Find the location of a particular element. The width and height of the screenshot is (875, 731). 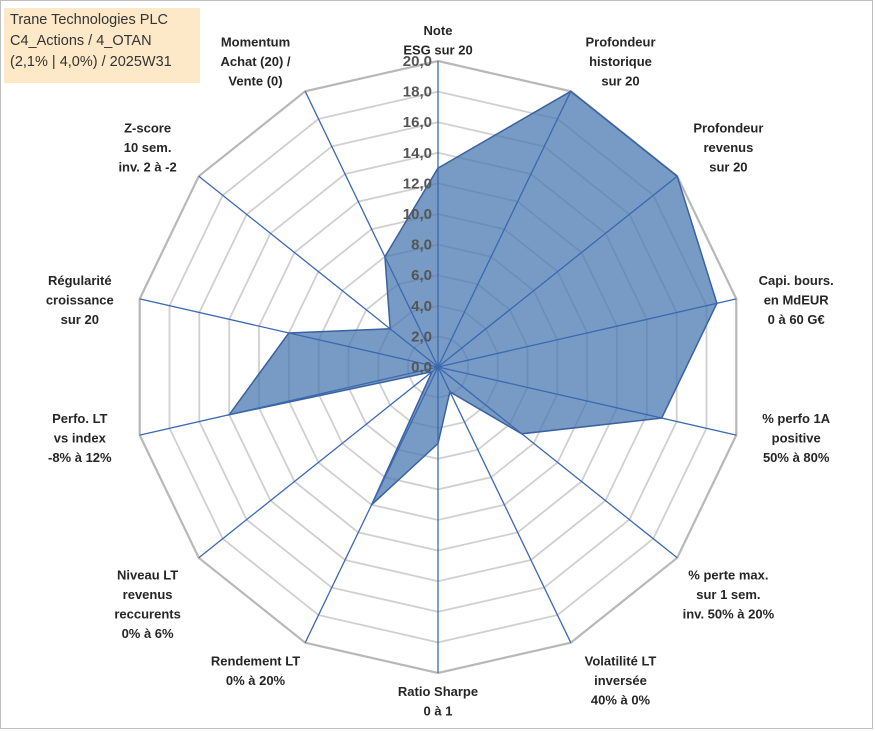

axis-label: % perte max. sur 1 sem. inv. 50% à 20% is located at coordinates (729, 595).